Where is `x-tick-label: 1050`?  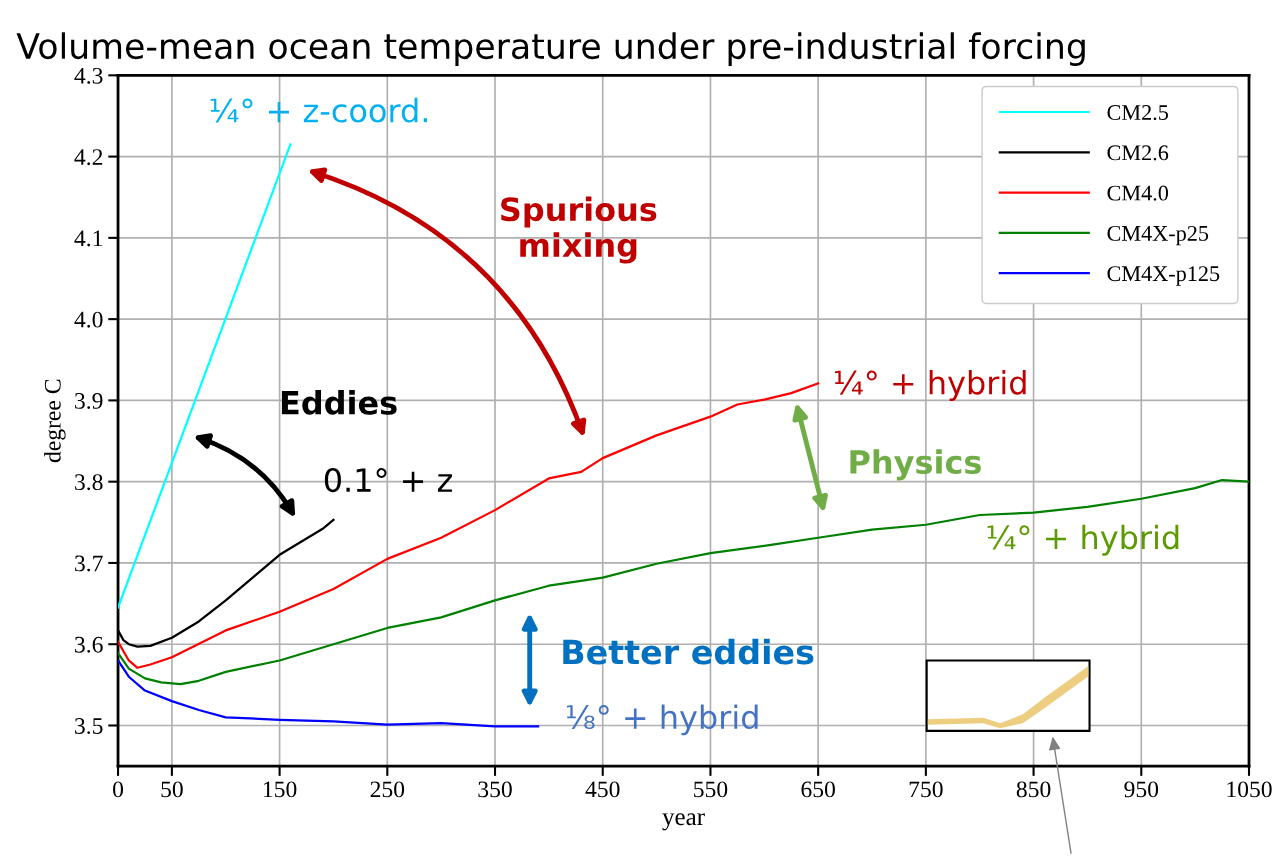 x-tick-label: 1050 is located at coordinates (1249, 789).